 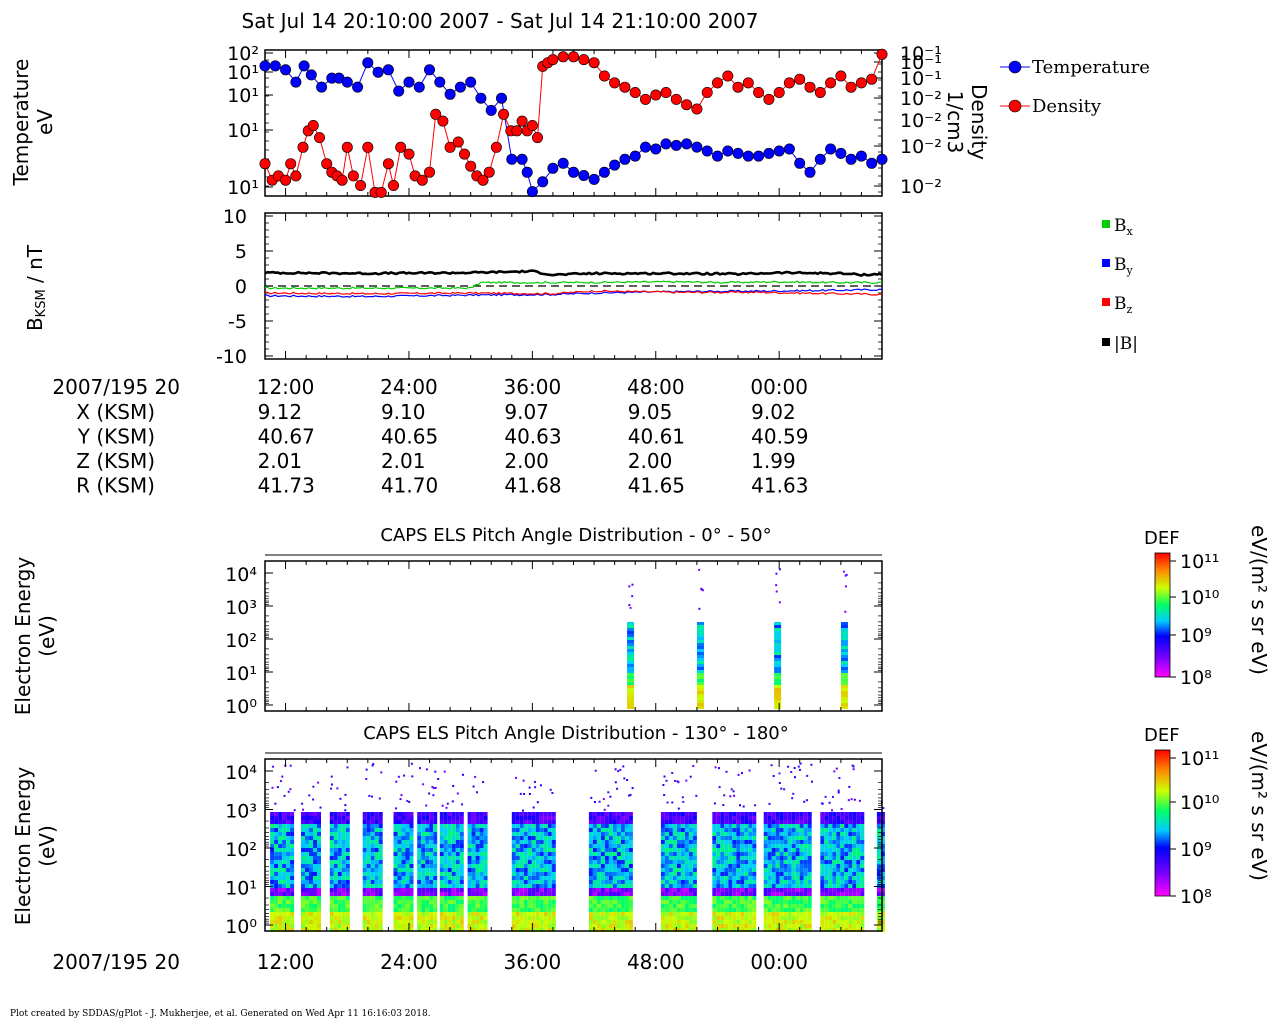 I want to click on ephemeris-value: 9.05, so click(x=650, y=412).